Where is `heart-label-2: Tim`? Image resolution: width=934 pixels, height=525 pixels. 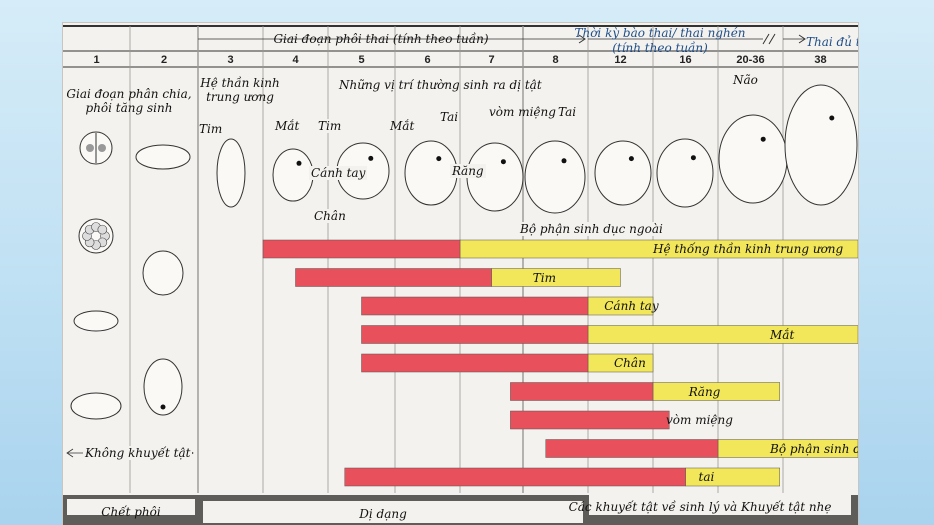
heart-label-2: Tim is located at coordinates (330, 126).